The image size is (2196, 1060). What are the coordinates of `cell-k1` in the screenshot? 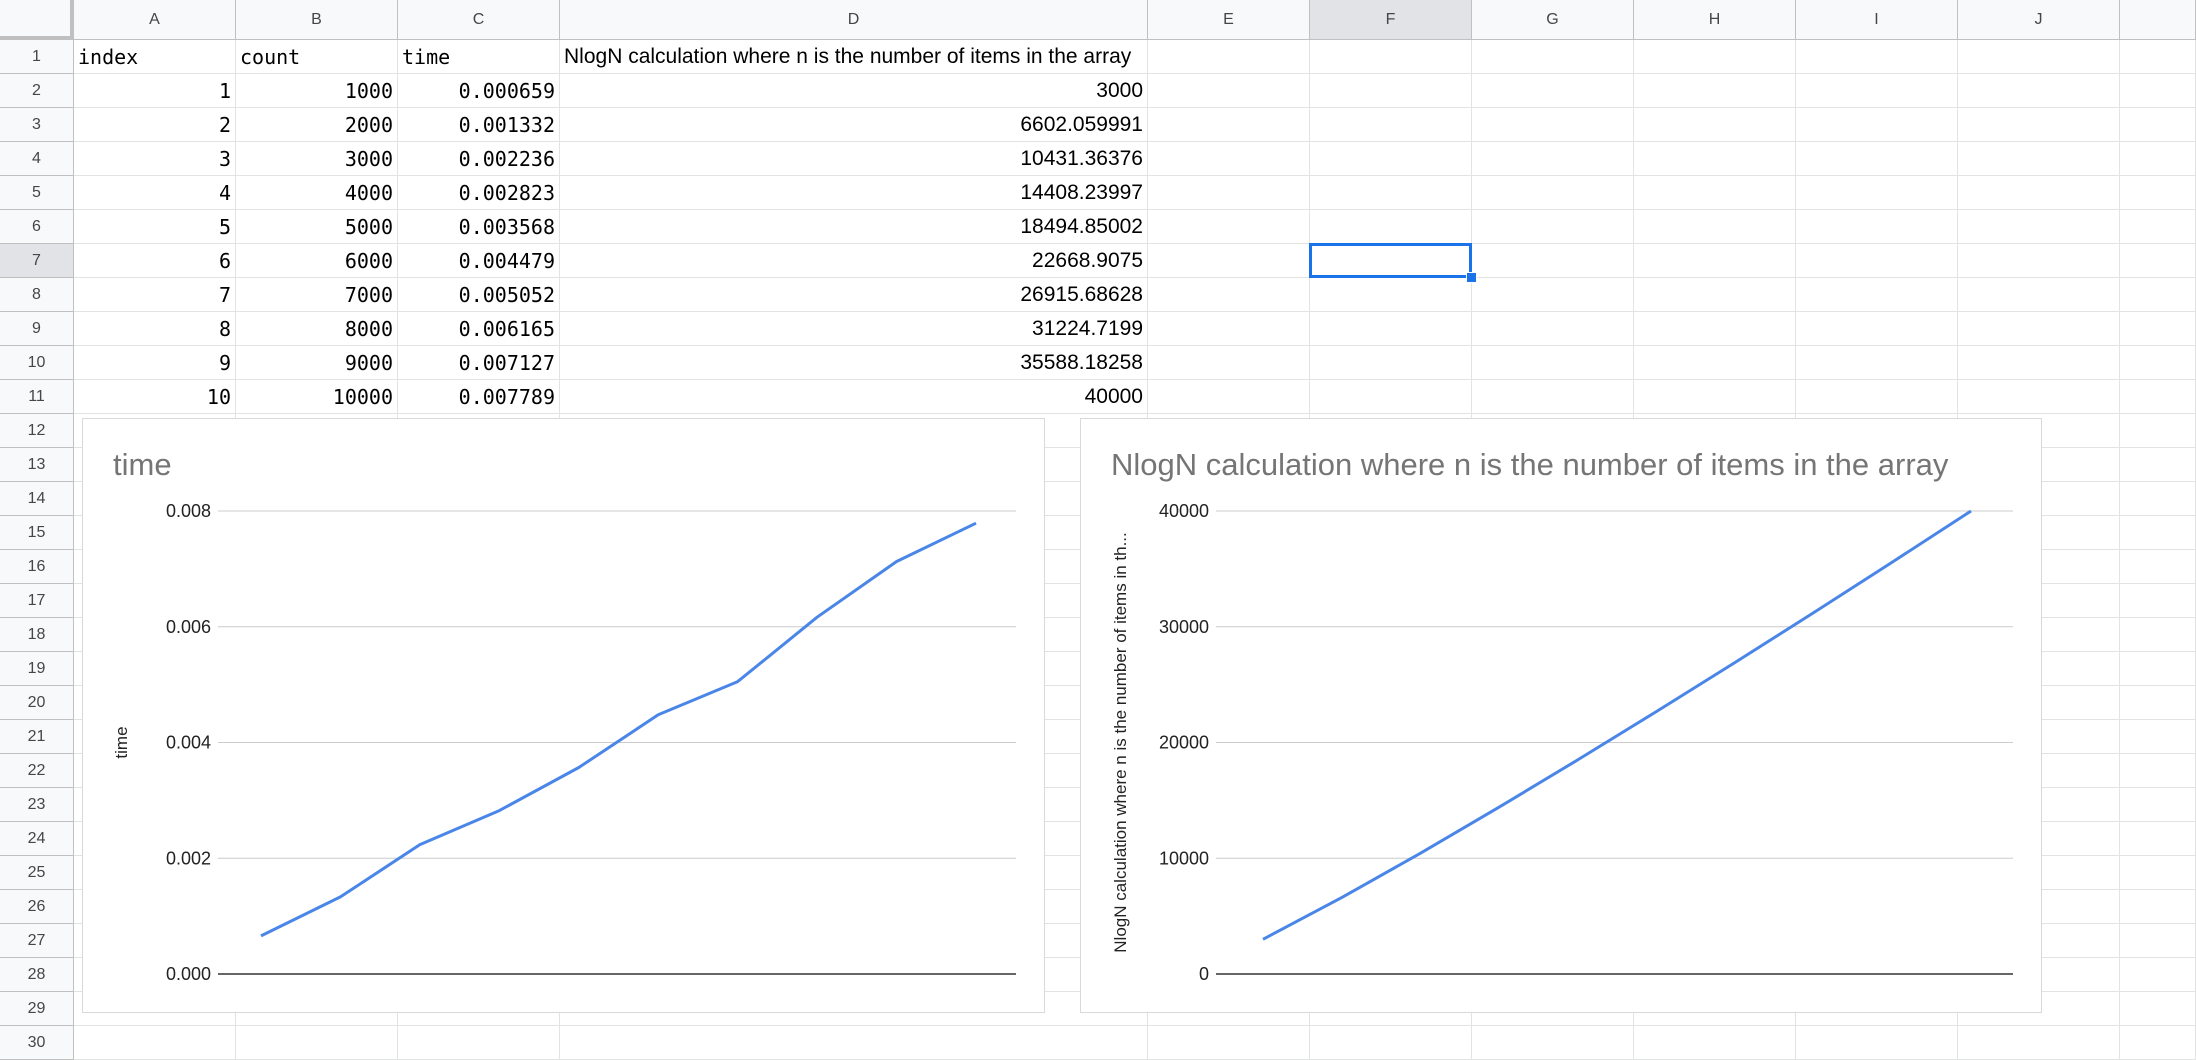 It's located at (2158, 57).